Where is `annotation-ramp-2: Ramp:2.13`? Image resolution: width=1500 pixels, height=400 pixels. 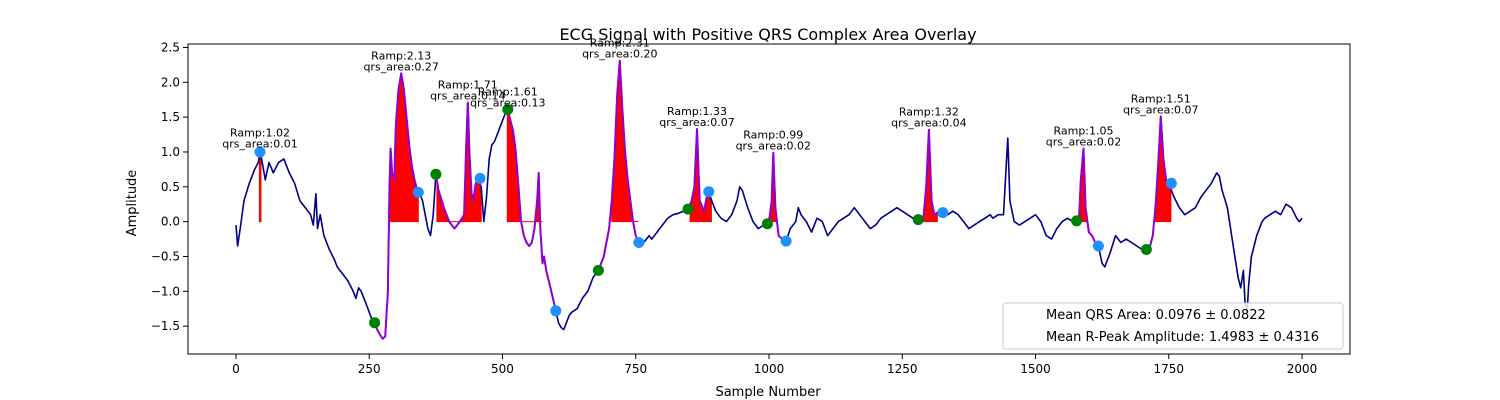
annotation-ramp-2: Ramp:2.13 is located at coordinates (401, 55).